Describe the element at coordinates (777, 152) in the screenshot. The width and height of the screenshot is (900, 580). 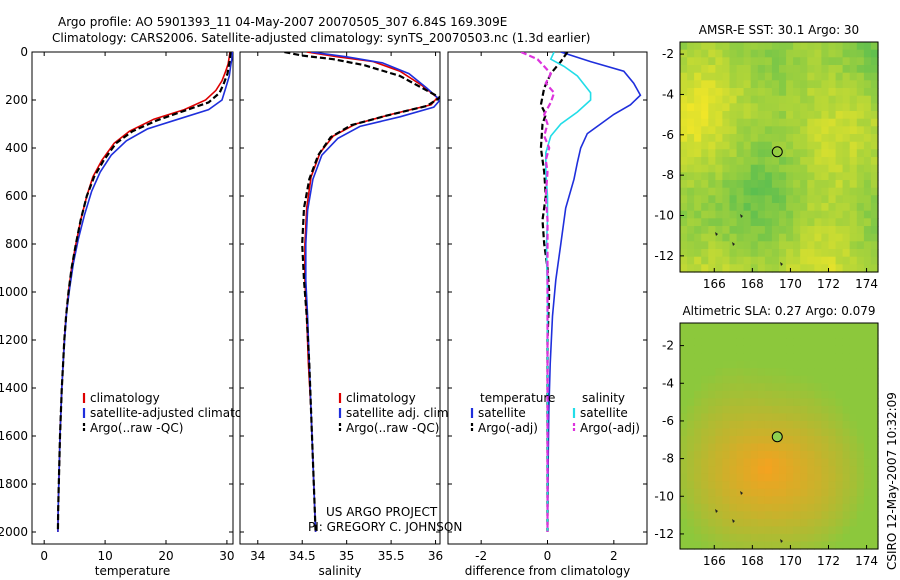
I see `sst_map-argo-marker` at that location.